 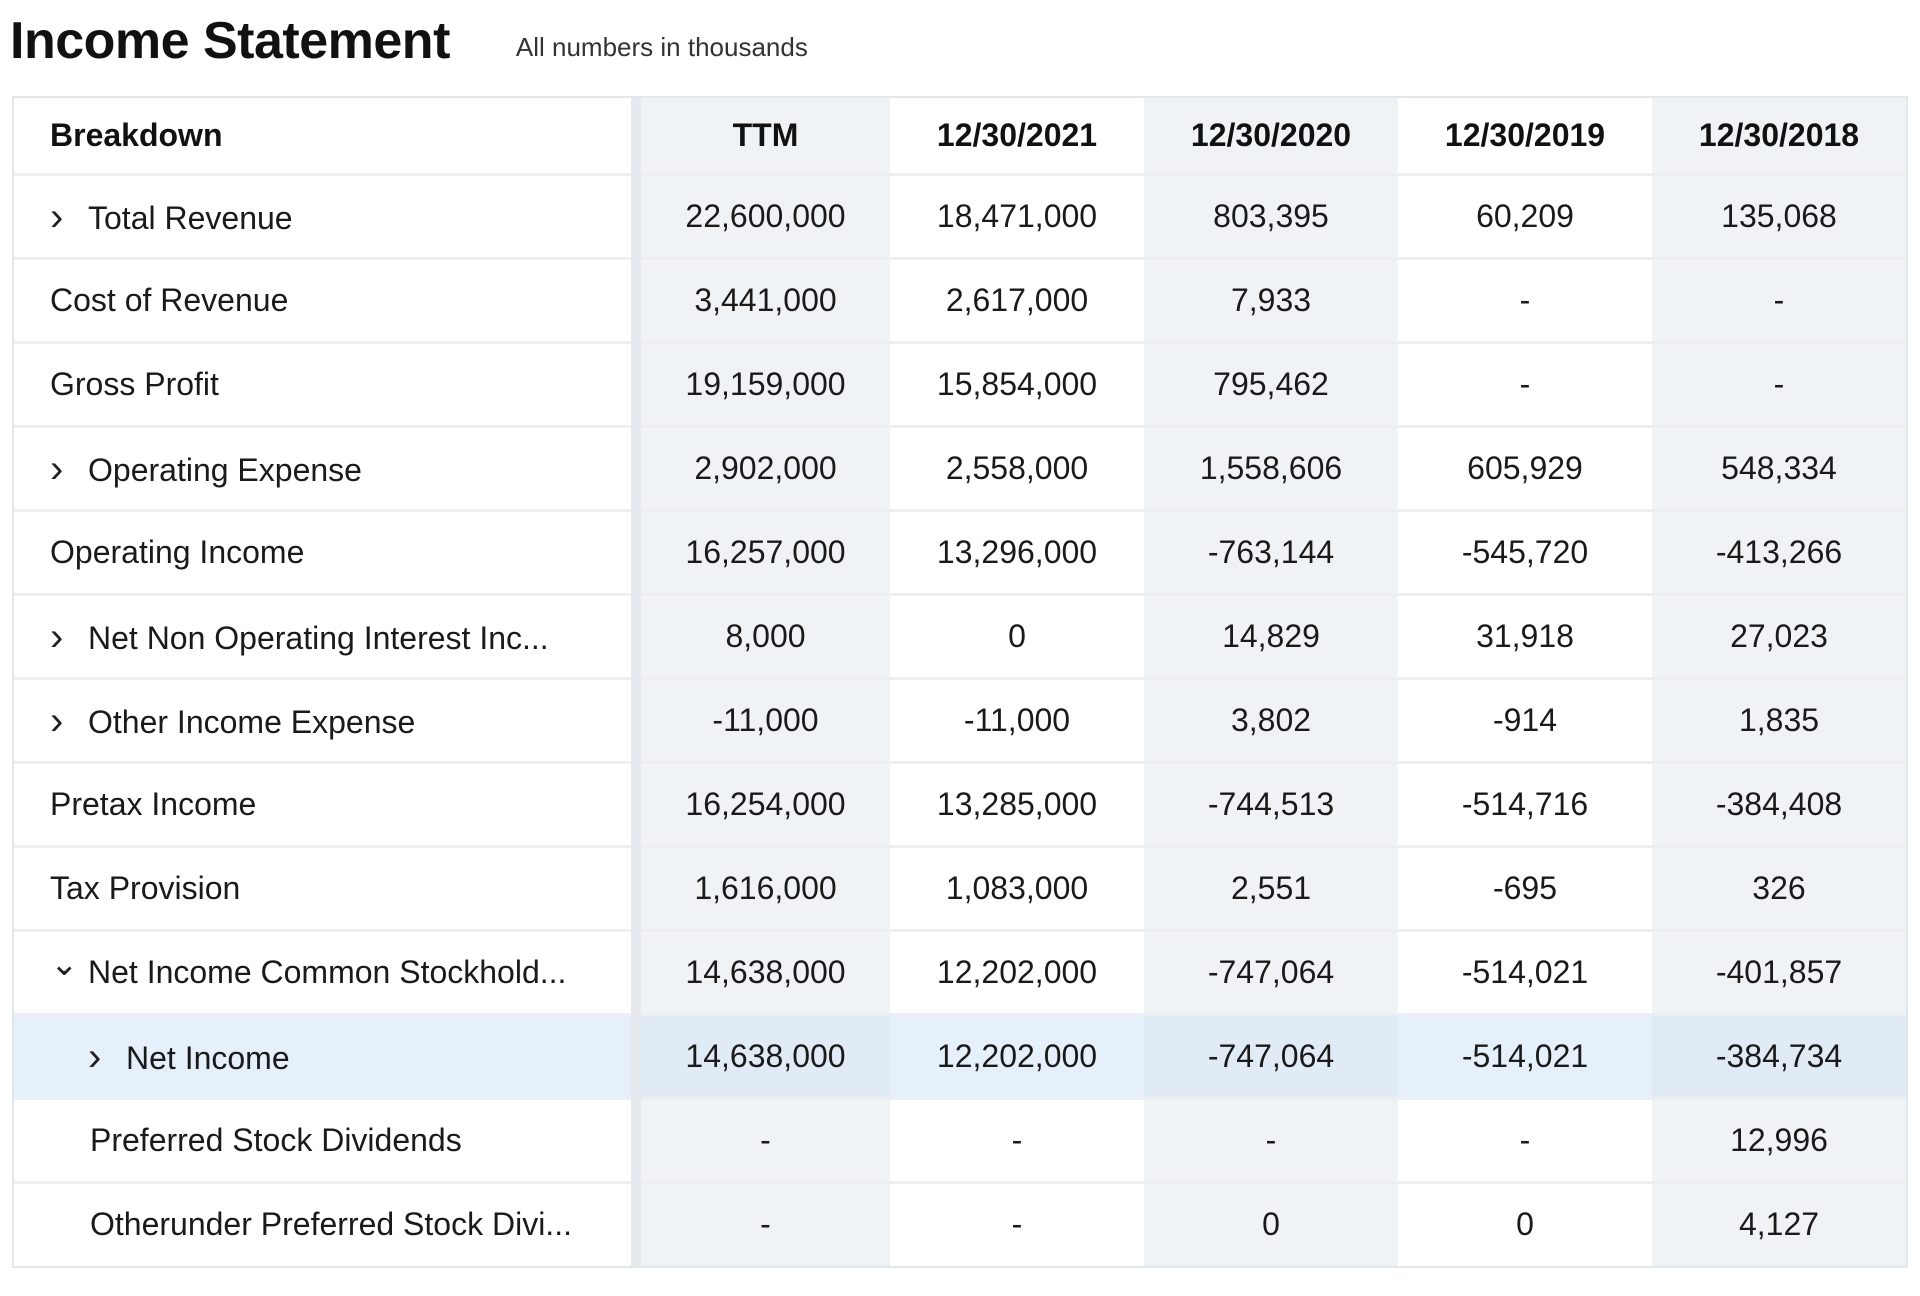 What do you see at coordinates (1525, 721) in the screenshot?
I see `value-cell: -914` at bounding box center [1525, 721].